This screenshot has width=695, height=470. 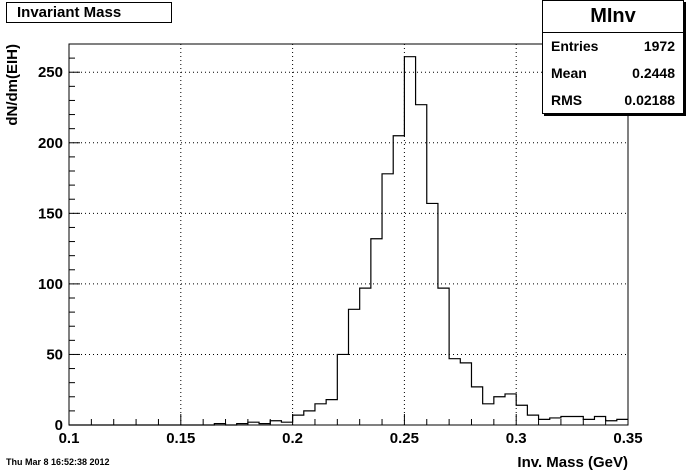 What do you see at coordinates (627, 438) in the screenshot?
I see `x-tick-label: 0.35` at bounding box center [627, 438].